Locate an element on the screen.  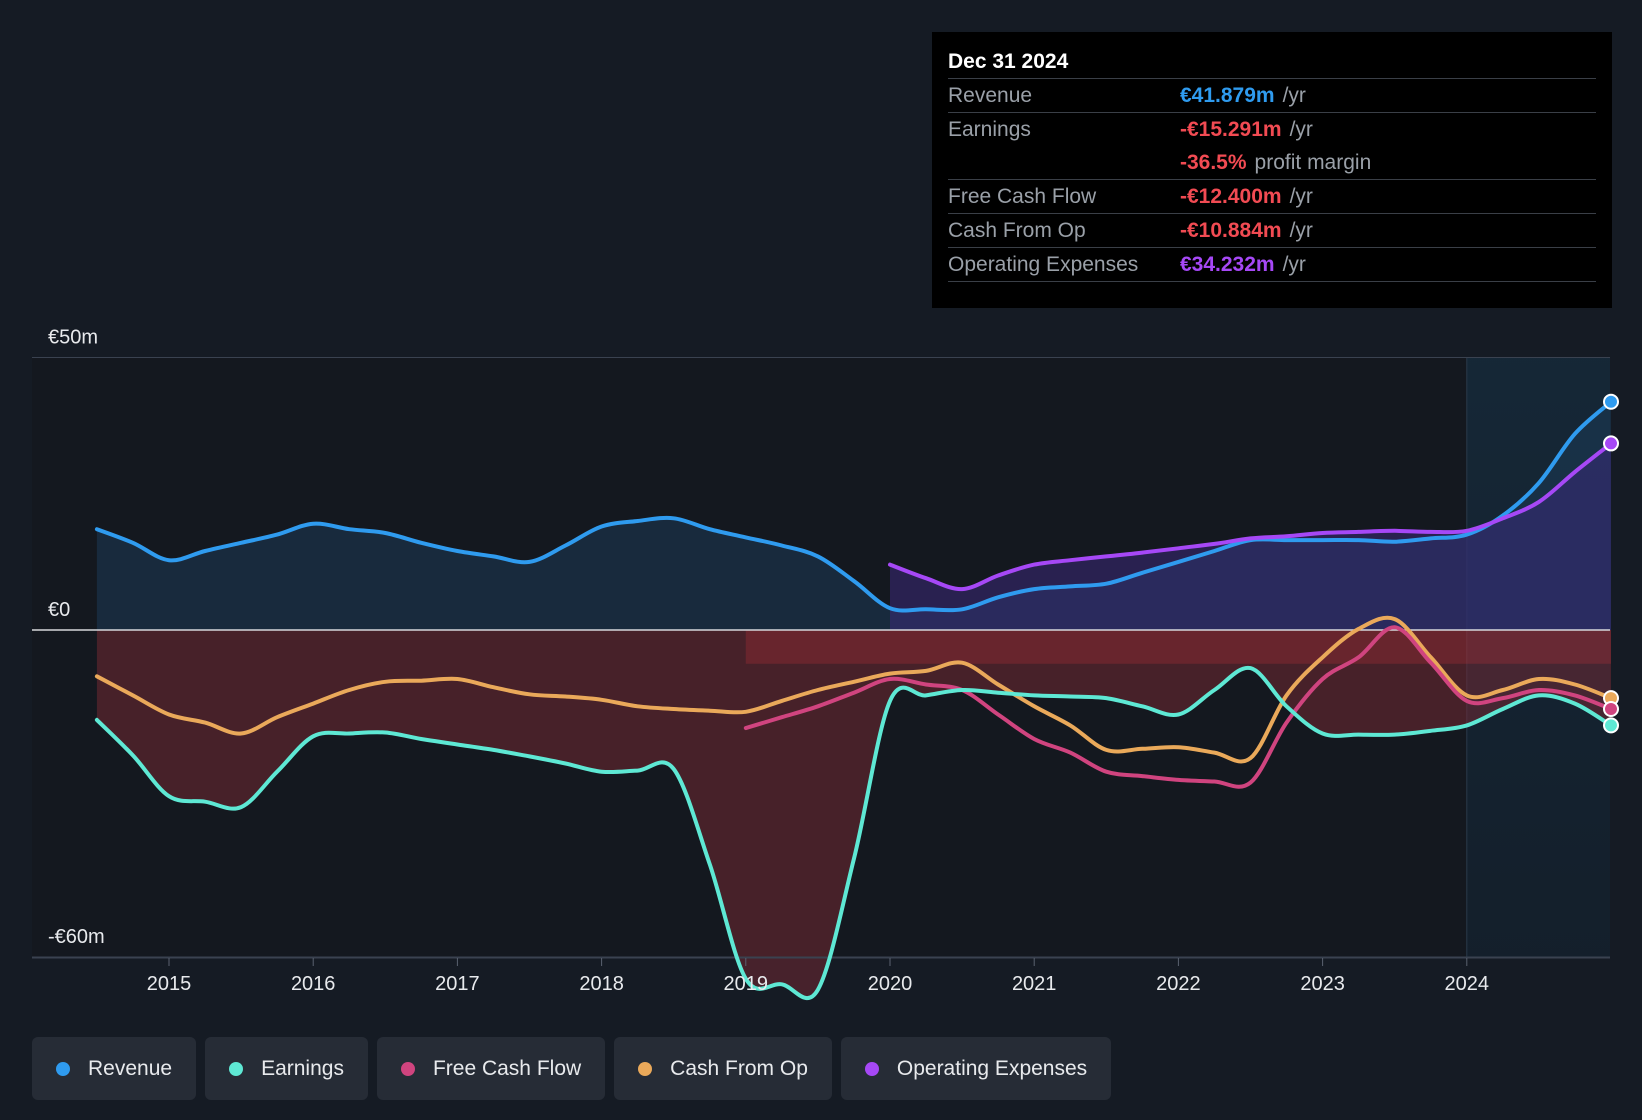
tooltip-value: -€10.884m is located at coordinates (1231, 230).